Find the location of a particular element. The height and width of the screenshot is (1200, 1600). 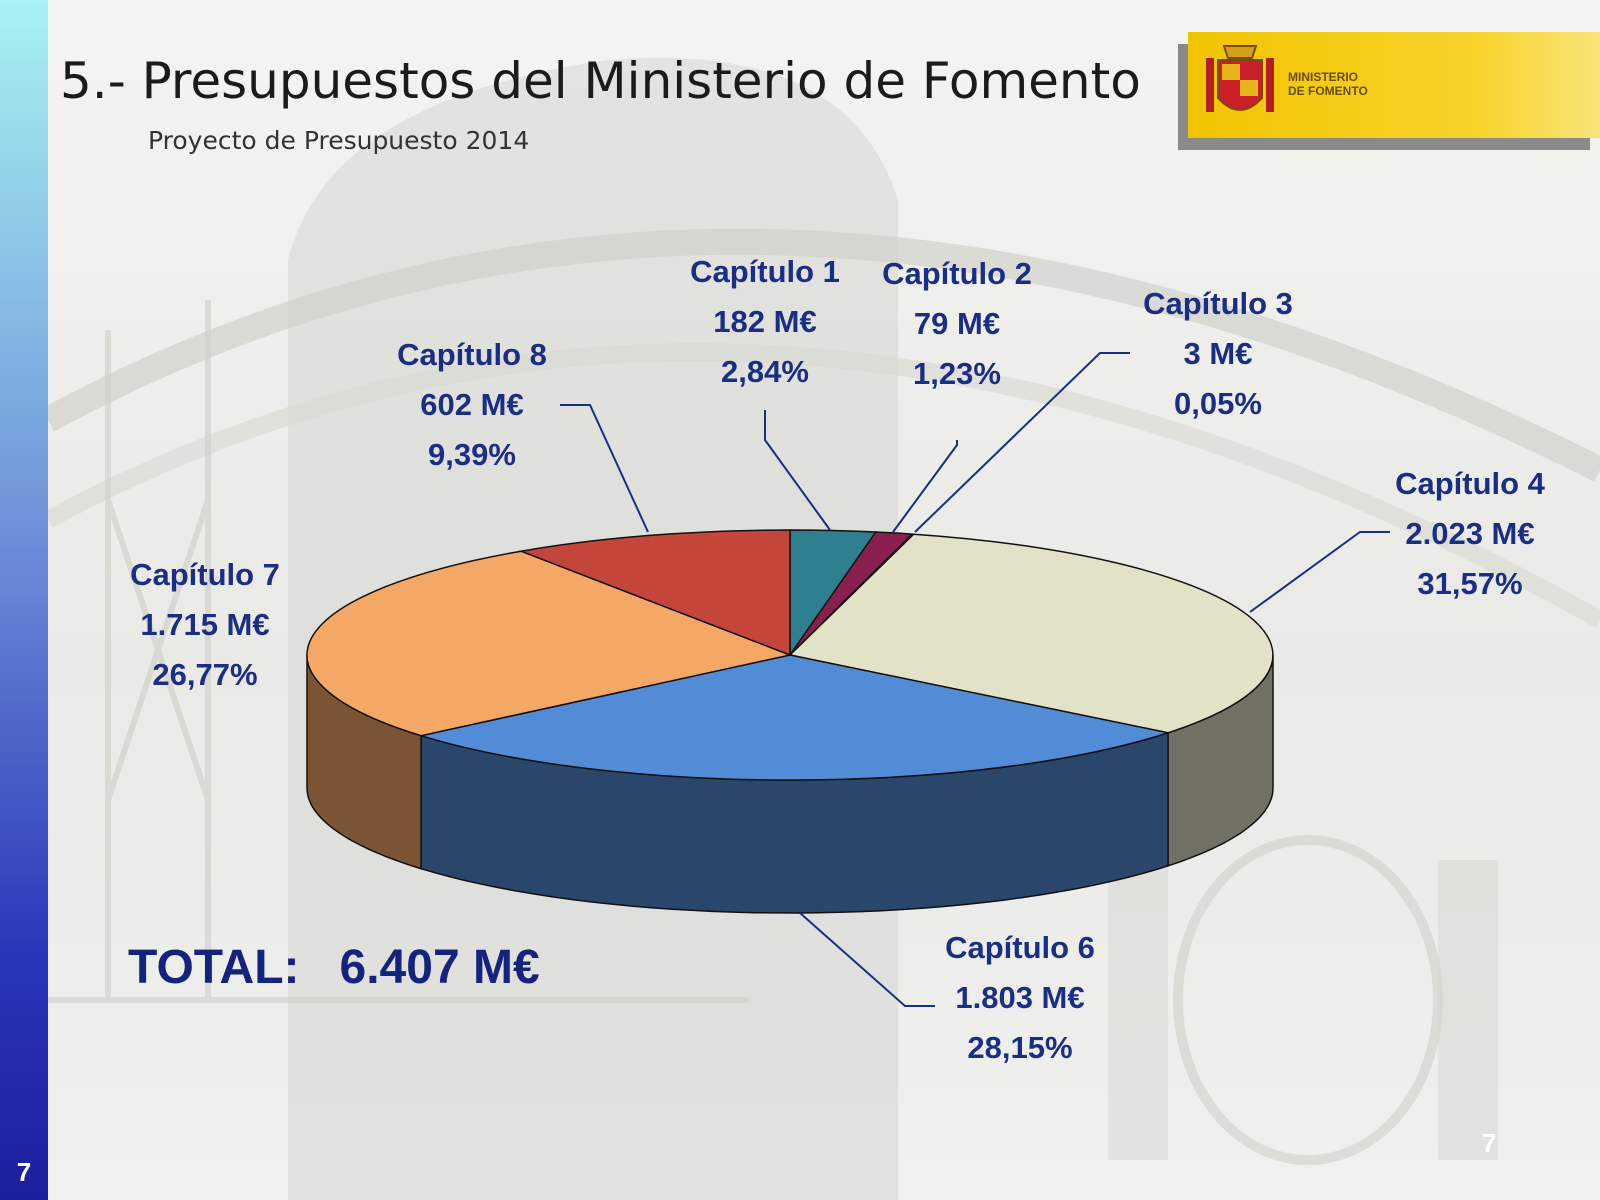

ministry-logo: MINISTERIO DE FOMENTO is located at coordinates (1394, 85).